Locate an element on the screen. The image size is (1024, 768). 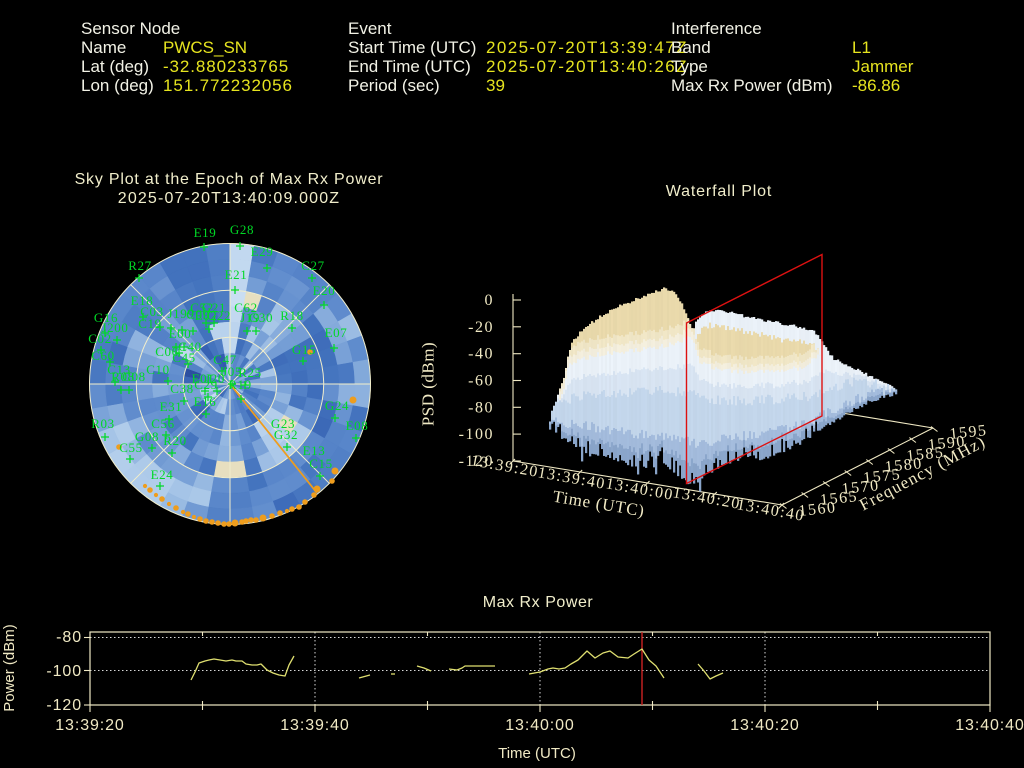
svg-text: Name is located at coordinates (103, 47).